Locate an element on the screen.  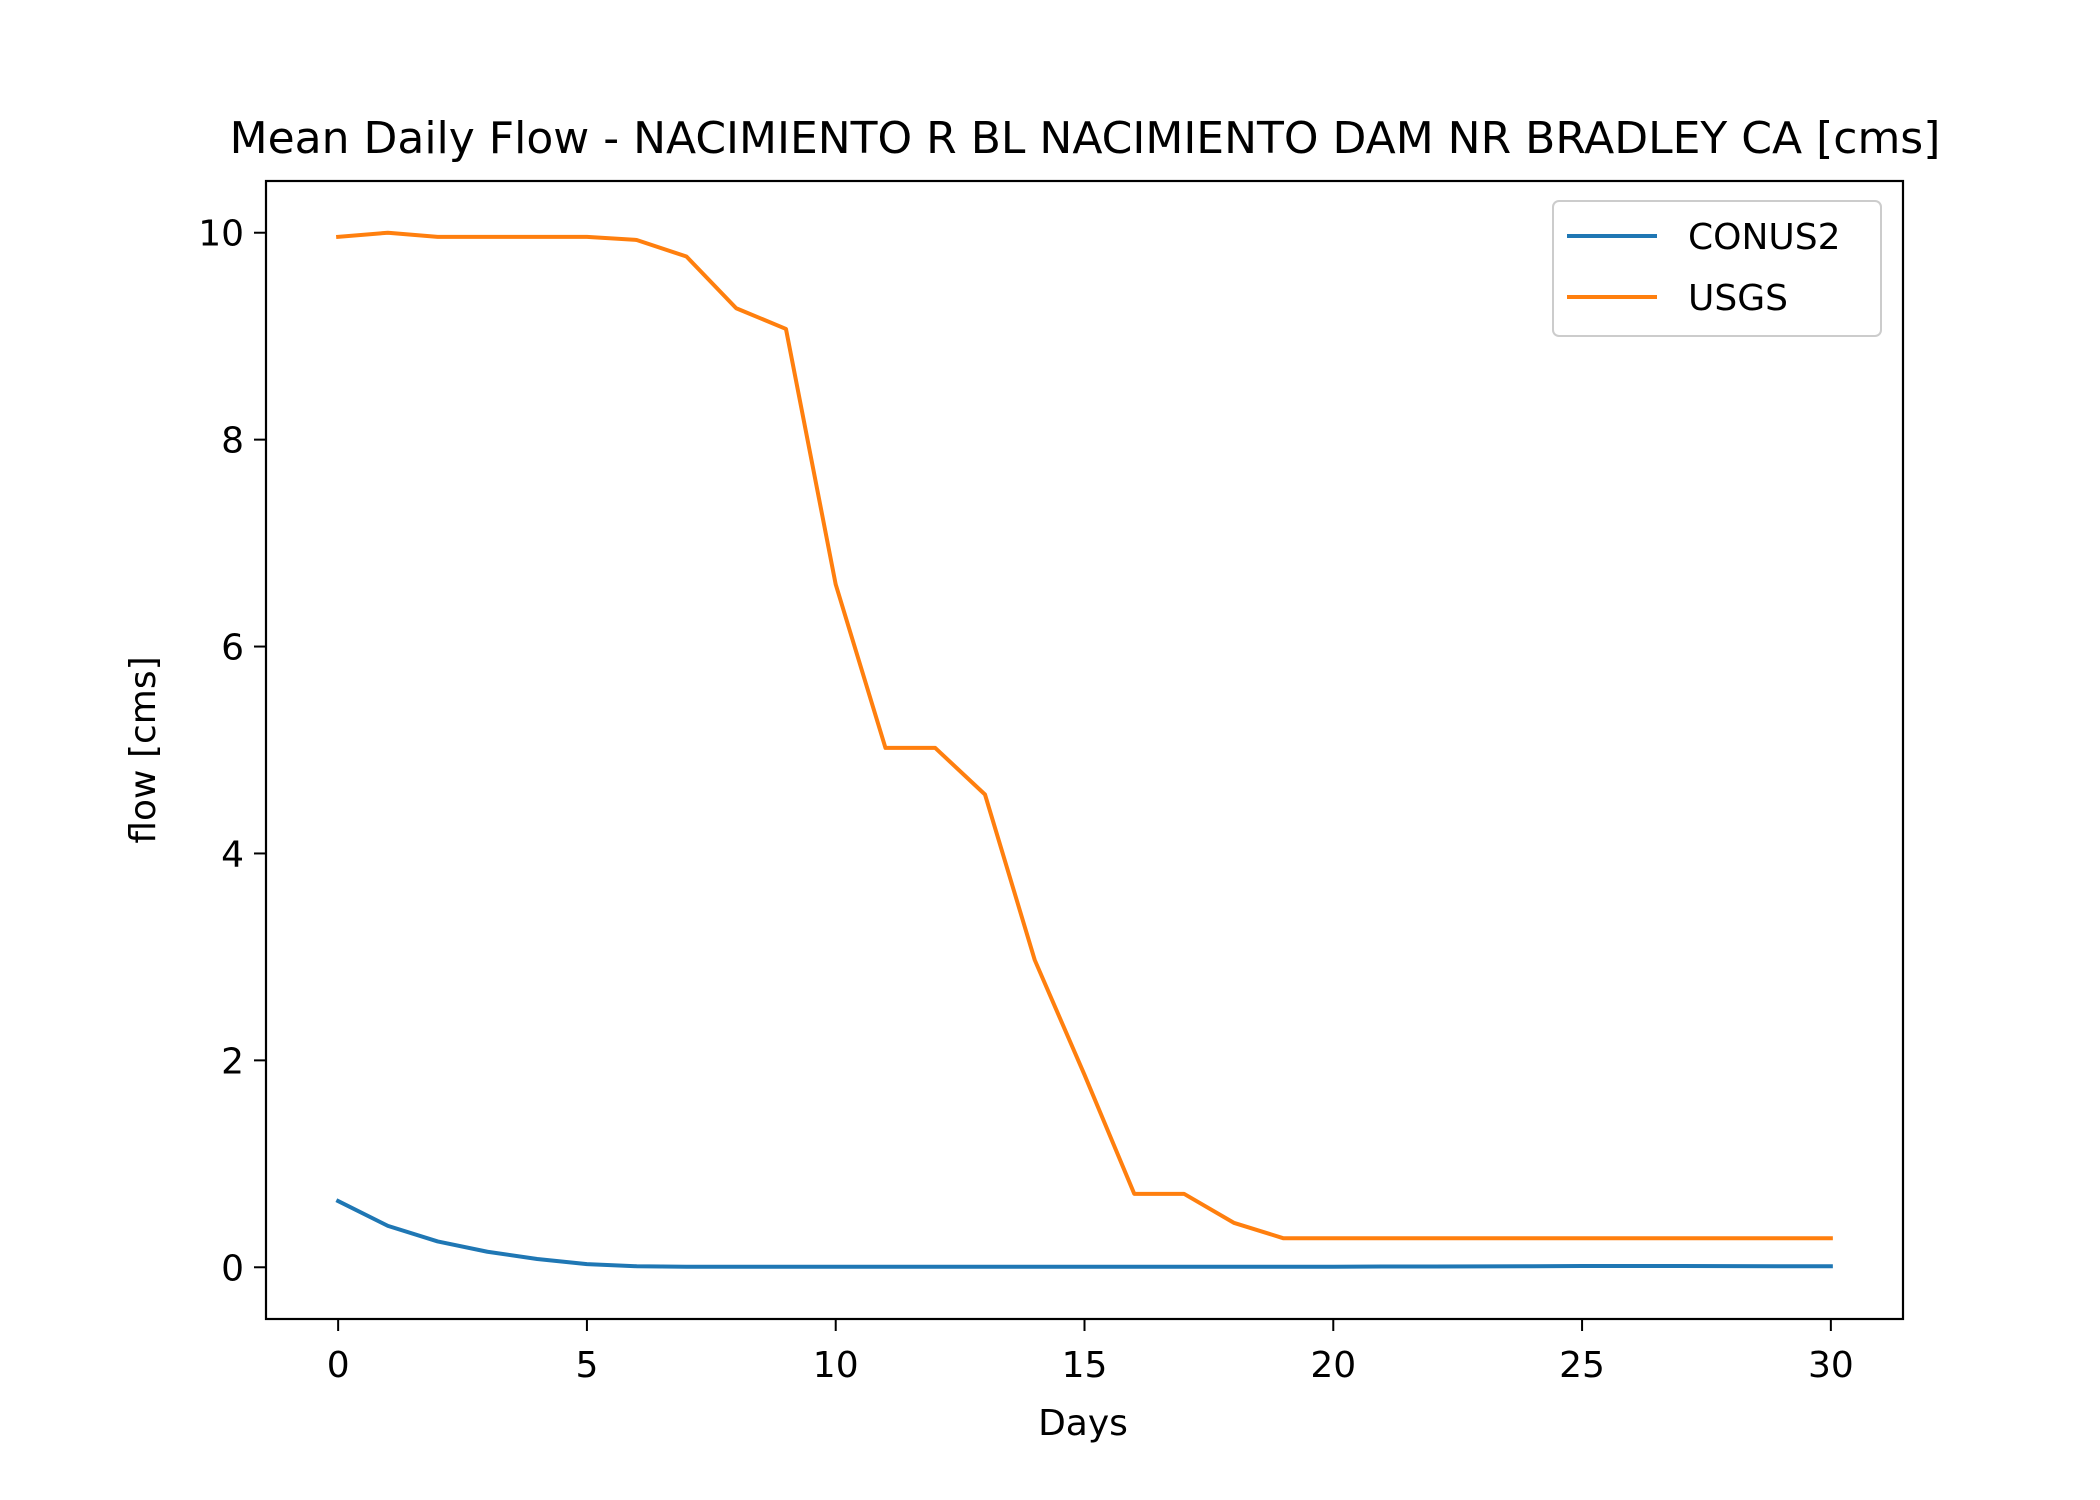
legend-label-conus2: CONUS2 is located at coordinates (1764, 237).